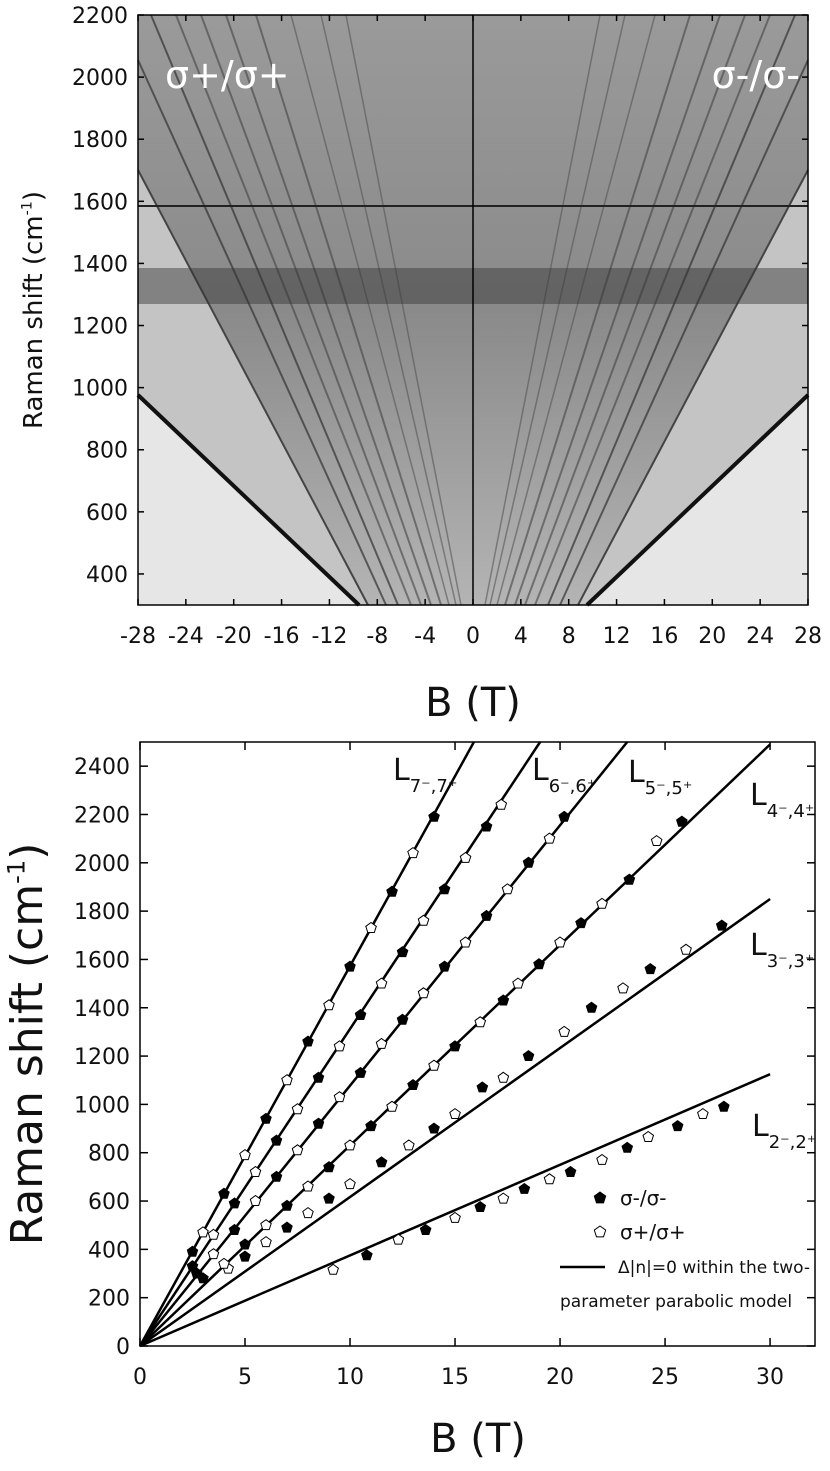 This screenshot has height=1471, width=830. I want to click on x-tick-label: -16, so click(282, 636).